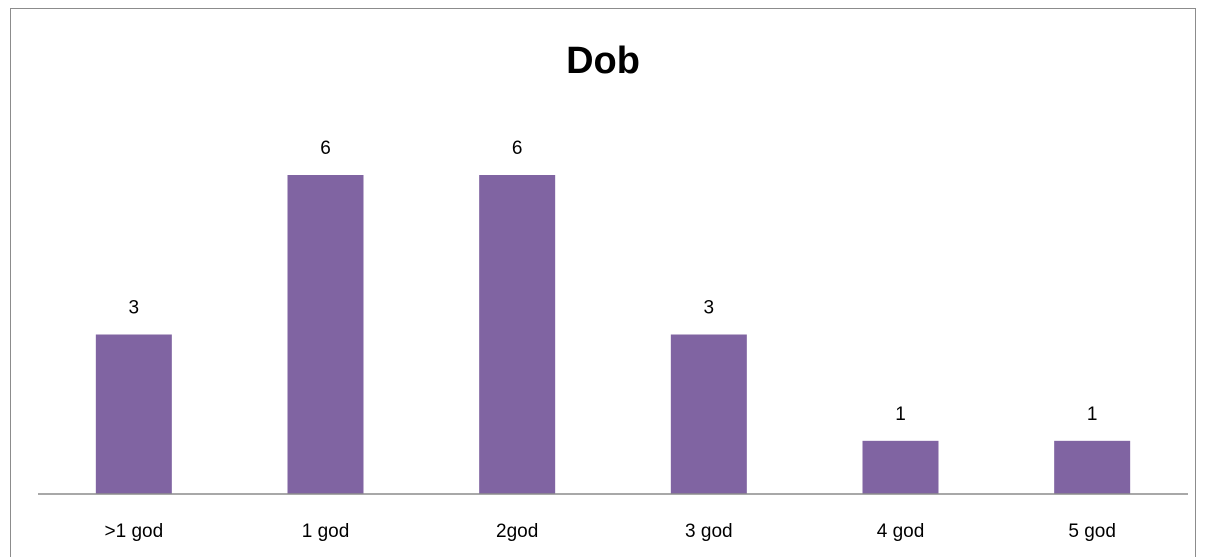 Image resolution: width=1206 pixels, height=557 pixels. I want to click on data-label-2: 6, so click(517, 148).